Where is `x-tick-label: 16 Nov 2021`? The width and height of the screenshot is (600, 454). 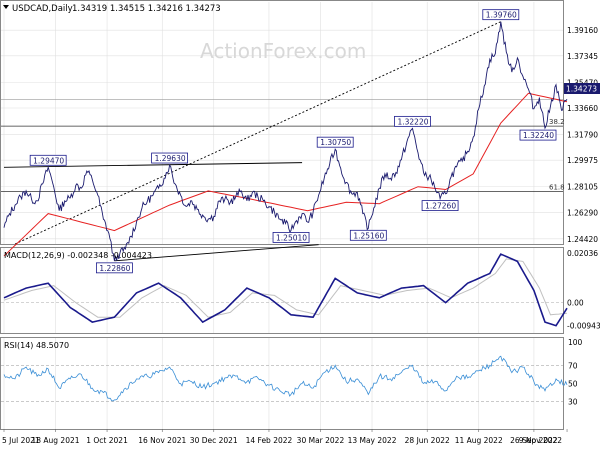
x-tick-label: 16 Nov 2021 is located at coordinates (162, 440).